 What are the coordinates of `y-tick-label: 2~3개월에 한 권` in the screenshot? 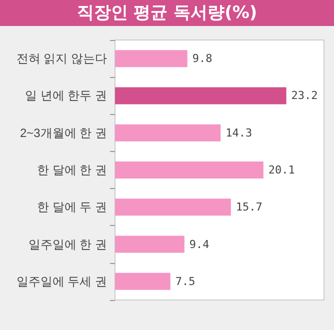 It's located at (63, 133).